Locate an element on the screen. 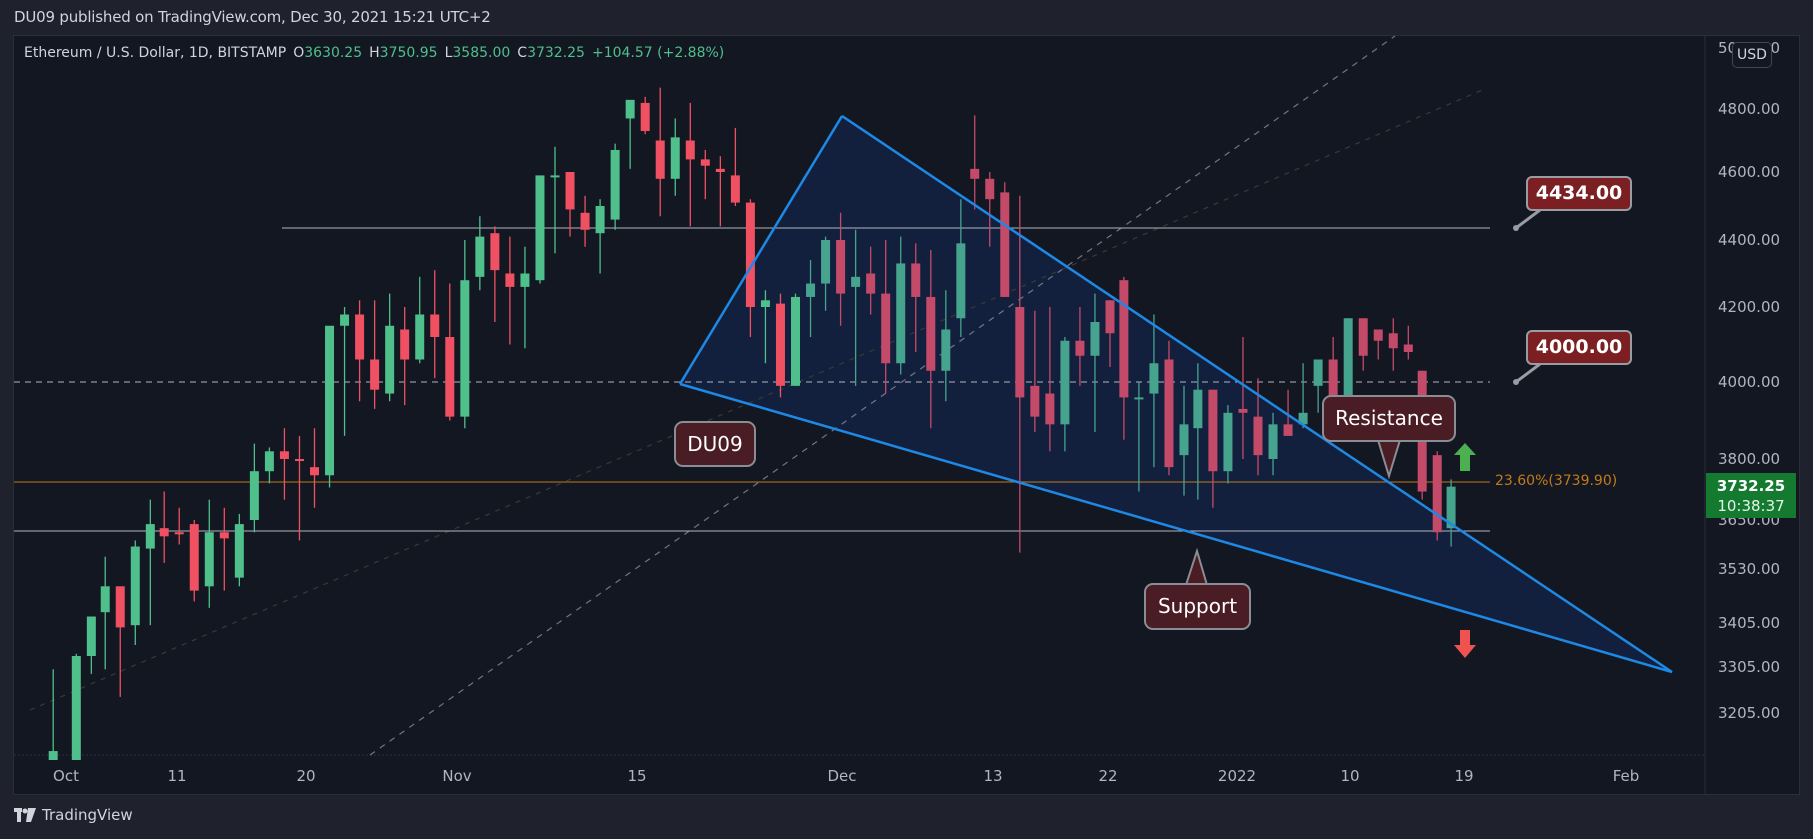 The image size is (1813, 839). symbol-name: Ethereum / U.S. Dollar, 1D, BITSTAMP is located at coordinates (155, 53).